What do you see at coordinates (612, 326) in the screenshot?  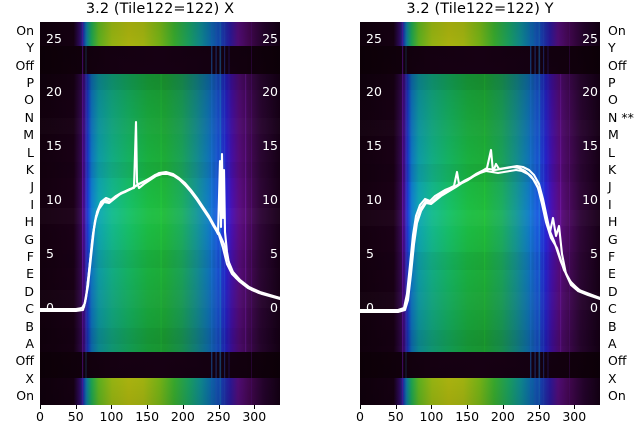 I see `dipole-tick-b: B` at bounding box center [612, 326].